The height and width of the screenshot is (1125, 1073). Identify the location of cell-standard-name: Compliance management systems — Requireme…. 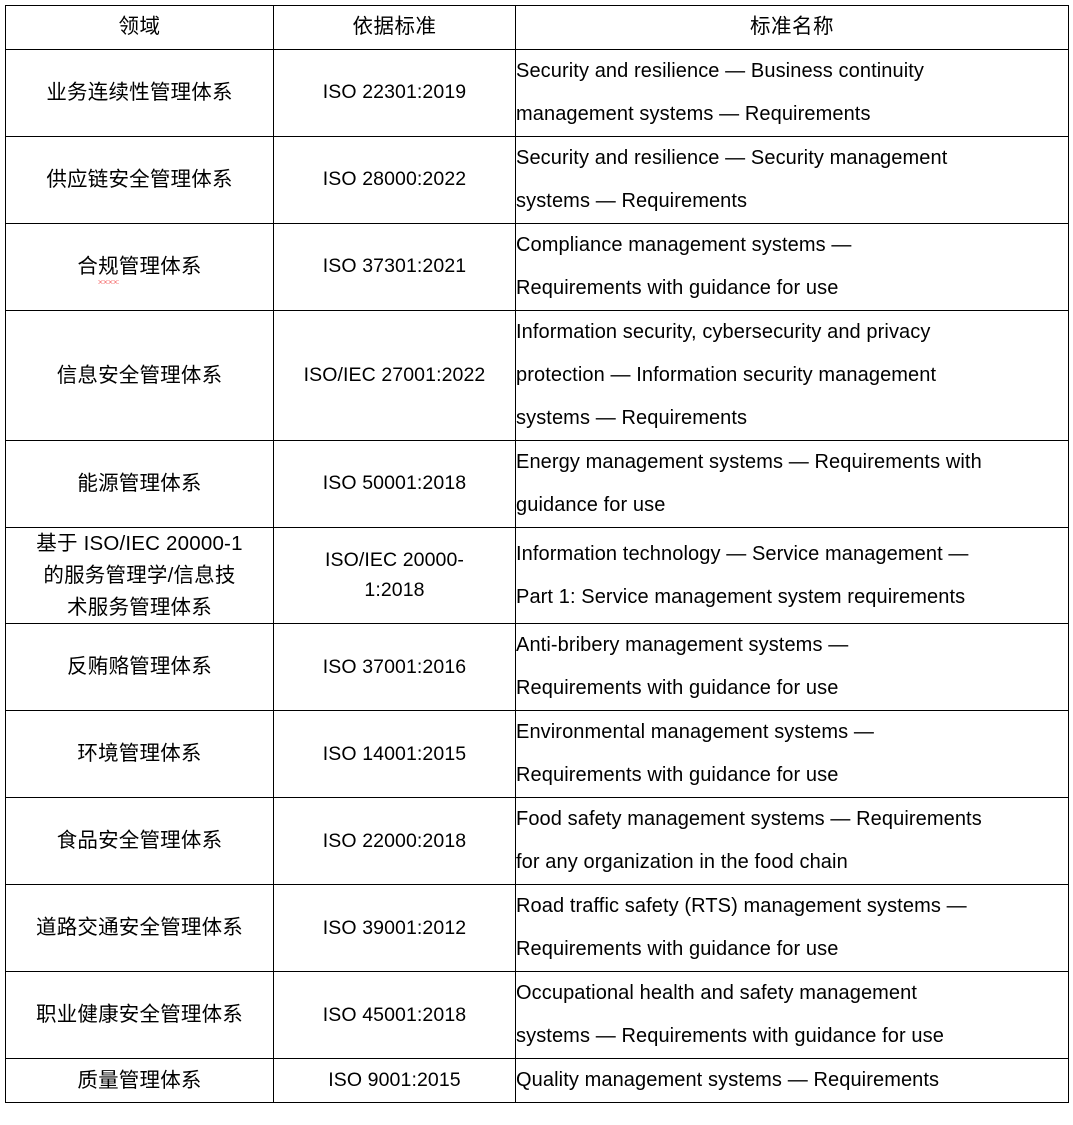
(792, 267).